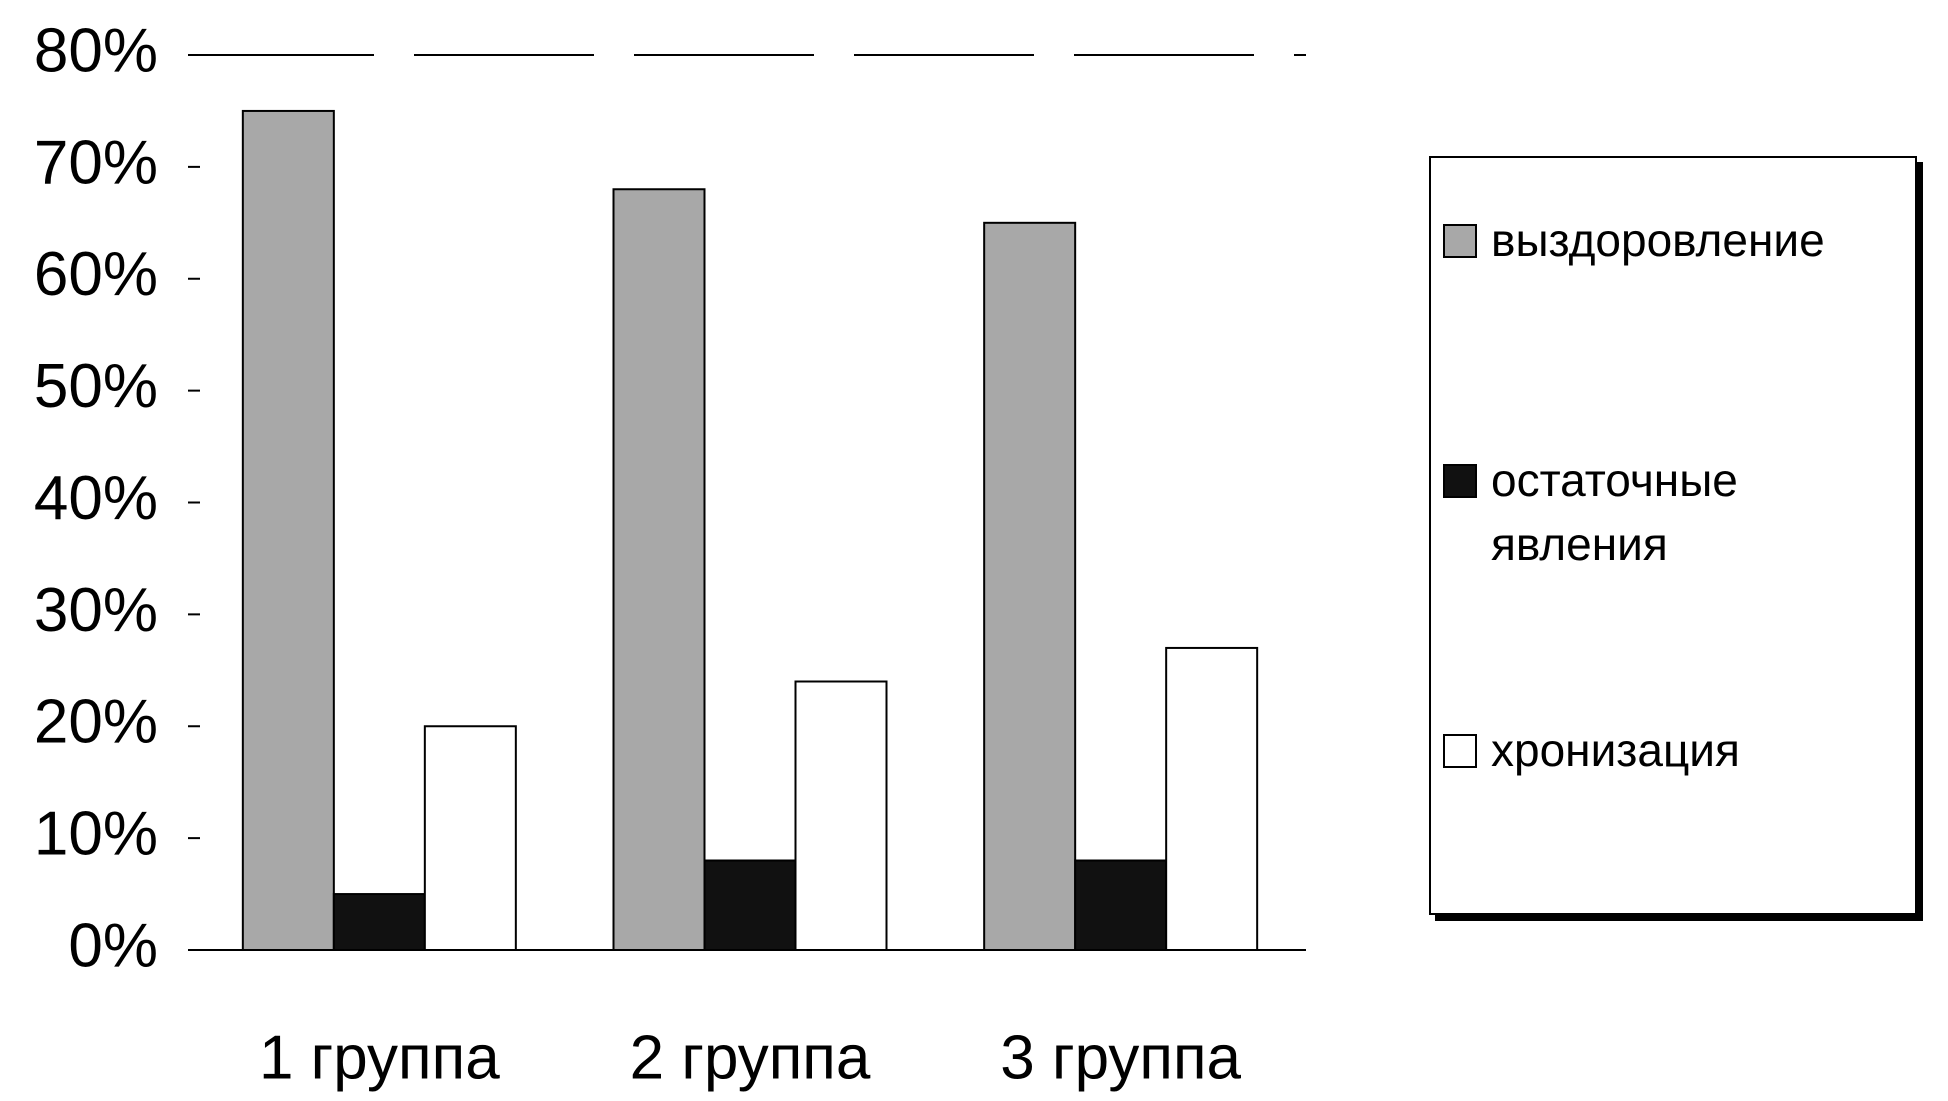 This screenshot has width=1948, height=1101. What do you see at coordinates (96, 722) in the screenshot?
I see `y-tick-label: 20%` at bounding box center [96, 722].